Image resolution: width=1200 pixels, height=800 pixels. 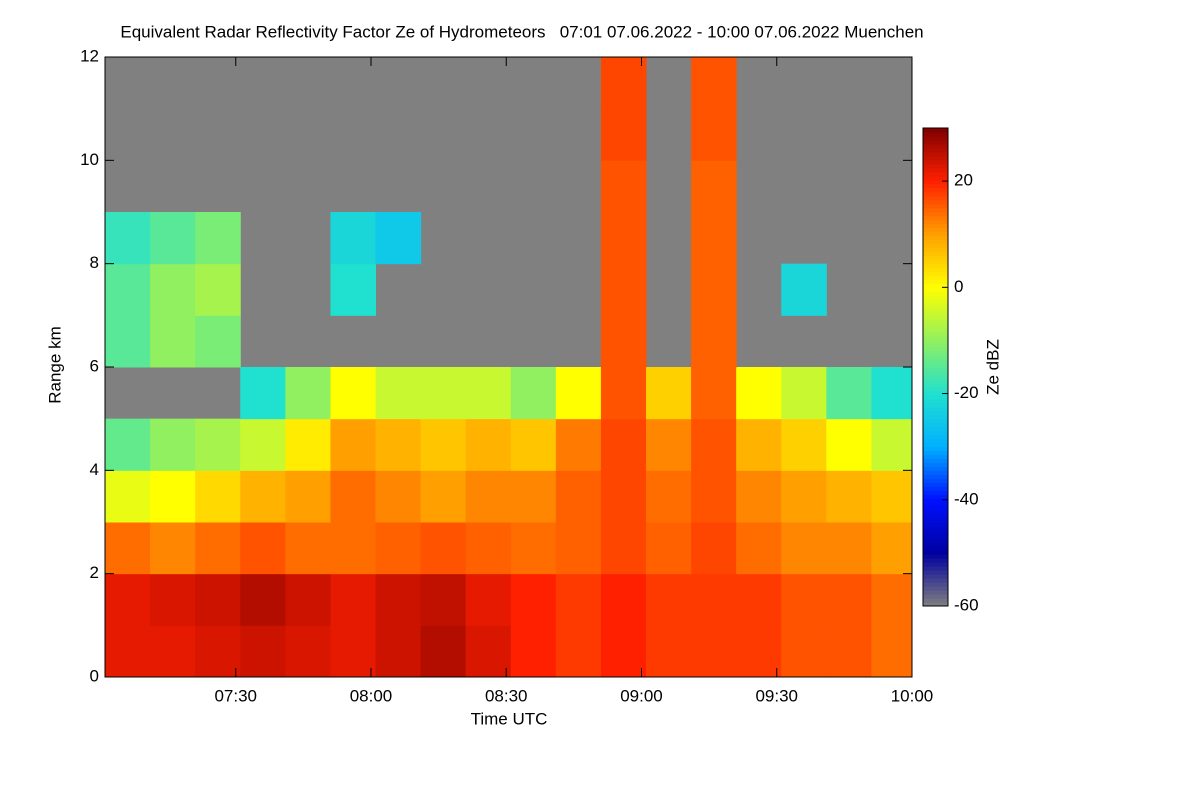 I want to click on colorbar-tick-label: -20, so click(x=966, y=392).